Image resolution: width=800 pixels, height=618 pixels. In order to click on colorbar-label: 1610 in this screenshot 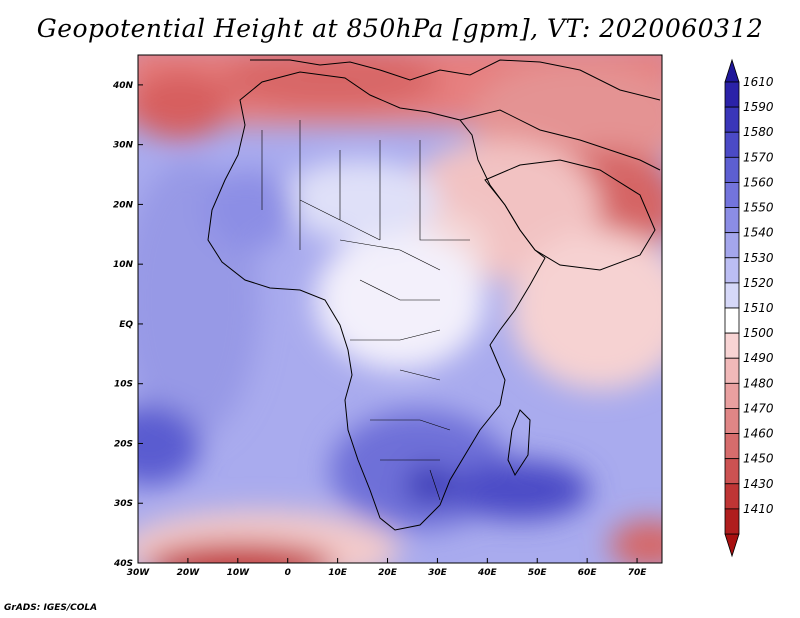, I will do `click(758, 82)`.